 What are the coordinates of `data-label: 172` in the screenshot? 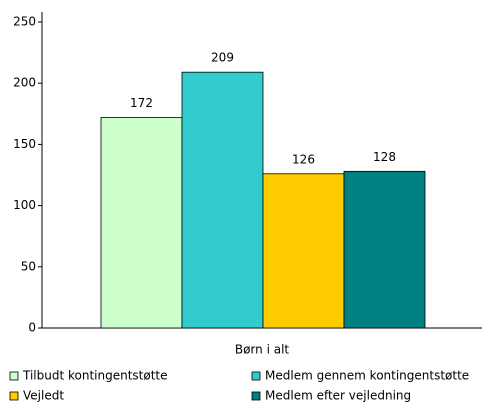 It's located at (141, 103).